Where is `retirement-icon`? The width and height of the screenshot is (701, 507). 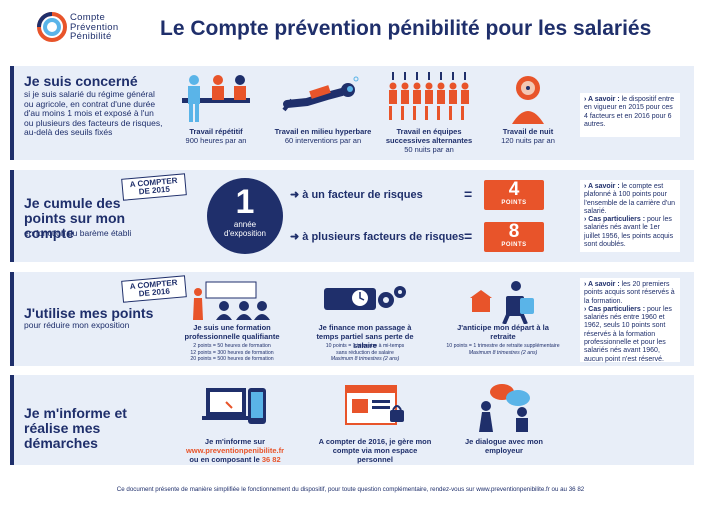
retirement-icon is located at coordinates (502, 302).